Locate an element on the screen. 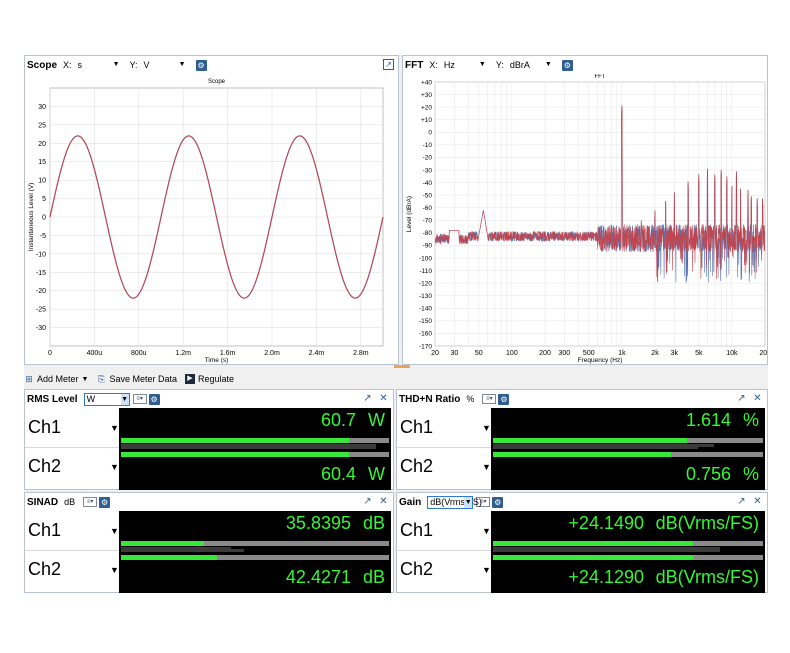 This screenshot has width=790, height=653. y-tick-label: -20 is located at coordinates (428, 158).